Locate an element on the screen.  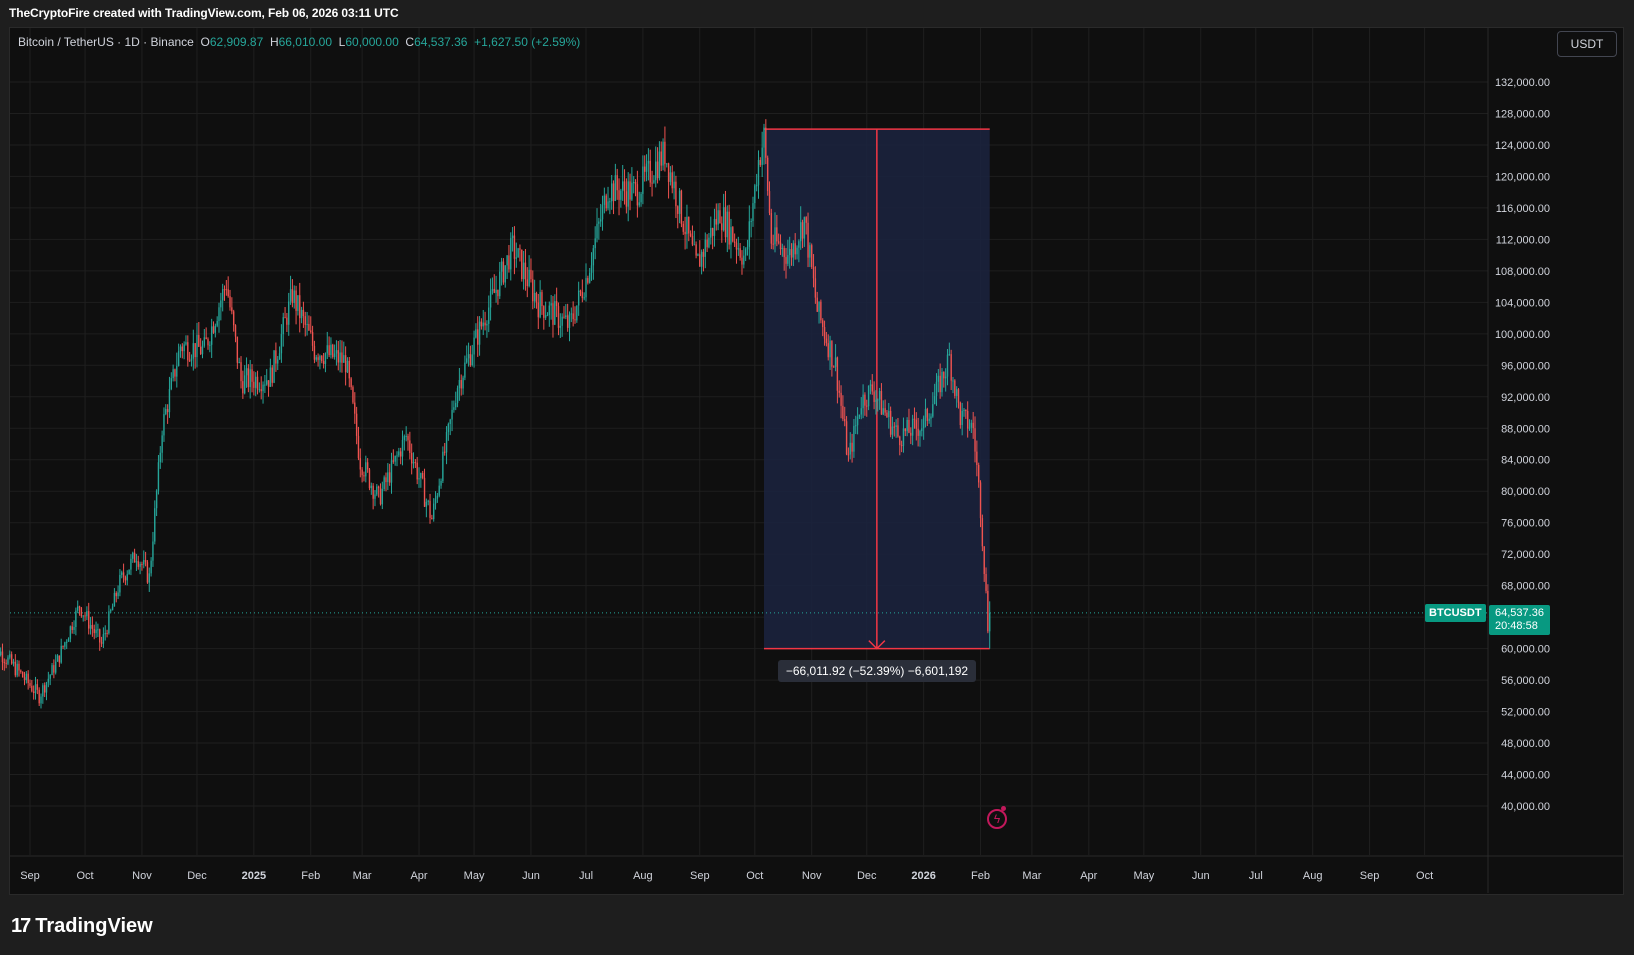
symbol-description: Bitcoin / TetherUS · 1D · Binance is located at coordinates (106, 42).